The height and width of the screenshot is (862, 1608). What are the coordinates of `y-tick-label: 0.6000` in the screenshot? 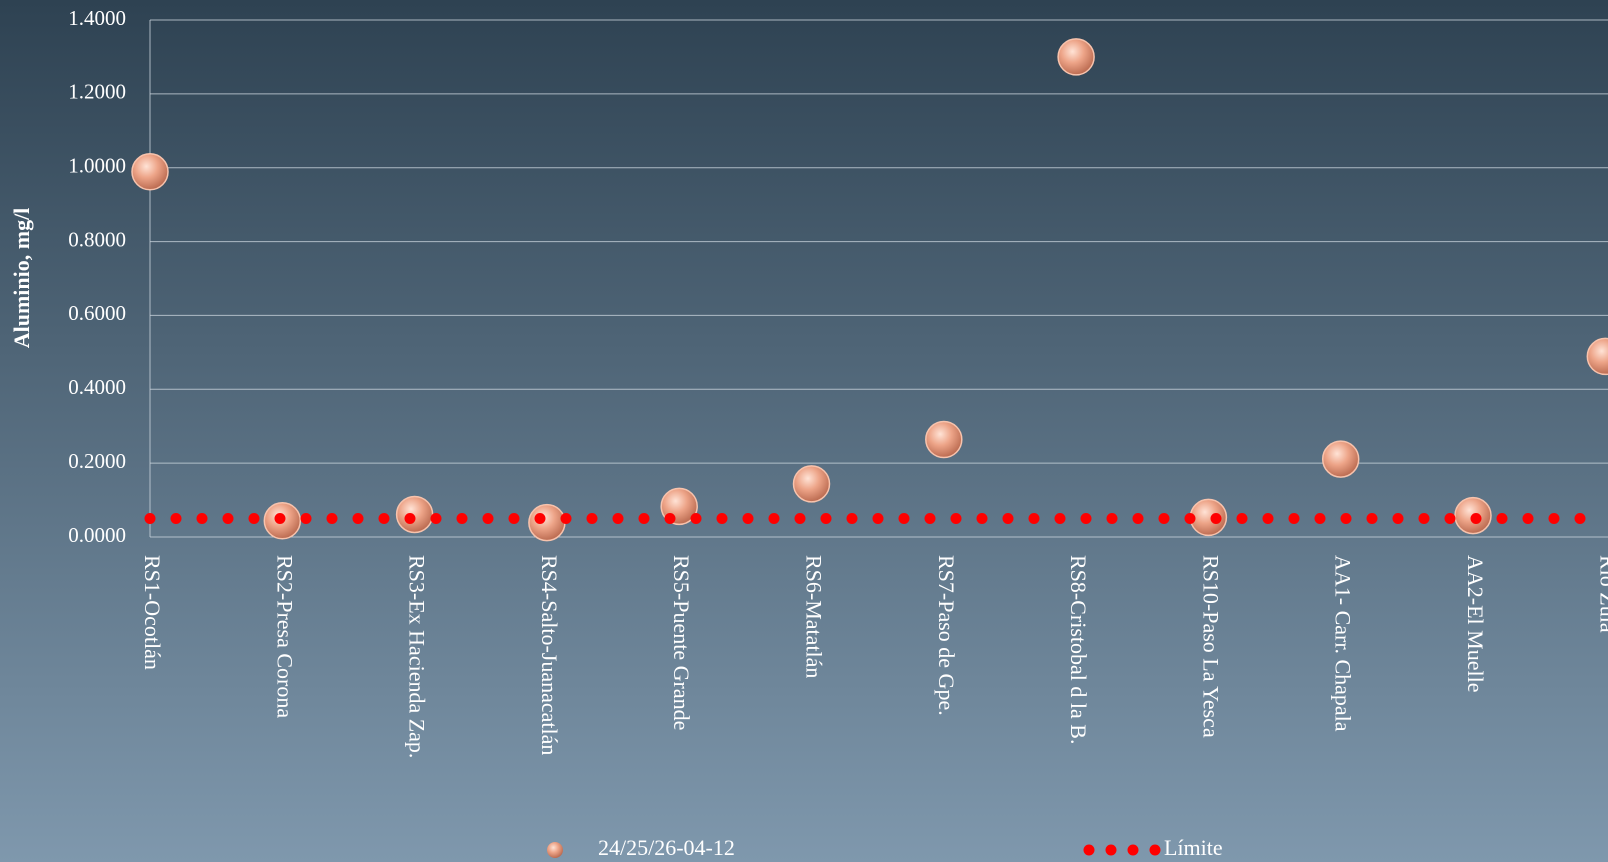 It's located at (97, 313).